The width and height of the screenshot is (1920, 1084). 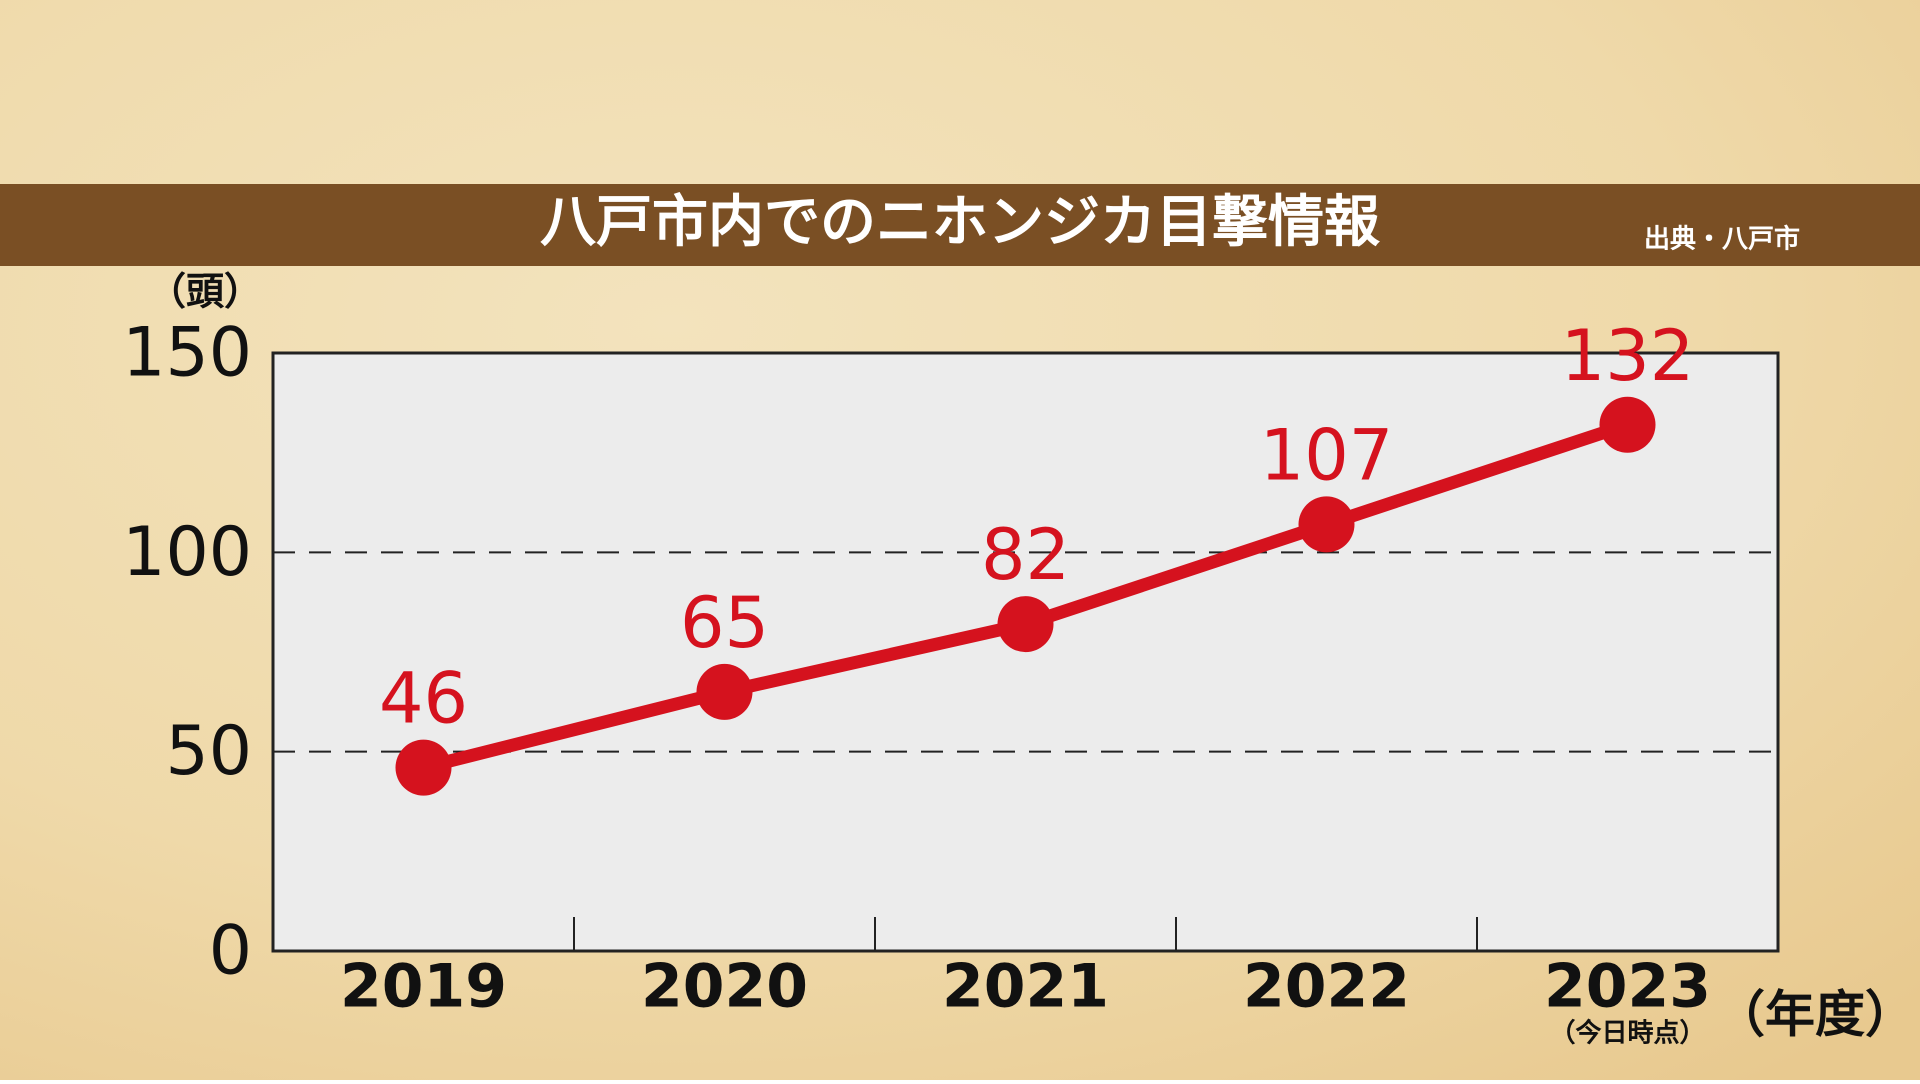 What do you see at coordinates (230, 951) in the screenshot?
I see `y-tick-label: 0` at bounding box center [230, 951].